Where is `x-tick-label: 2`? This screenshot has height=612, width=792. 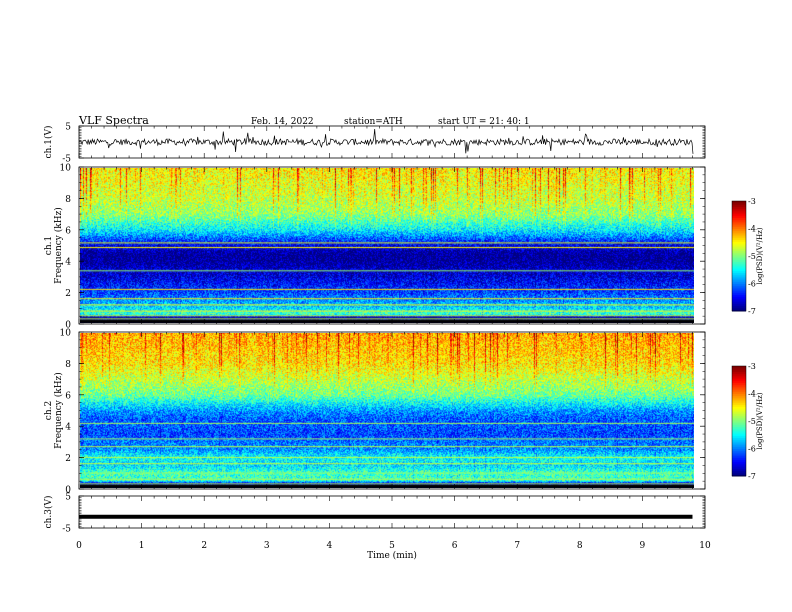 x-tick-label: 2 is located at coordinates (204, 546).